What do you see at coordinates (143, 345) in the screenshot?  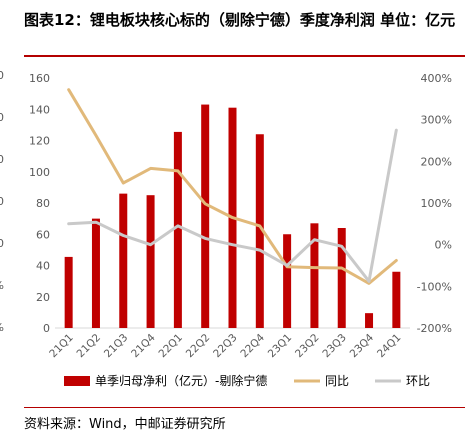 I see `x-tick-label: 21Q4` at bounding box center [143, 345].